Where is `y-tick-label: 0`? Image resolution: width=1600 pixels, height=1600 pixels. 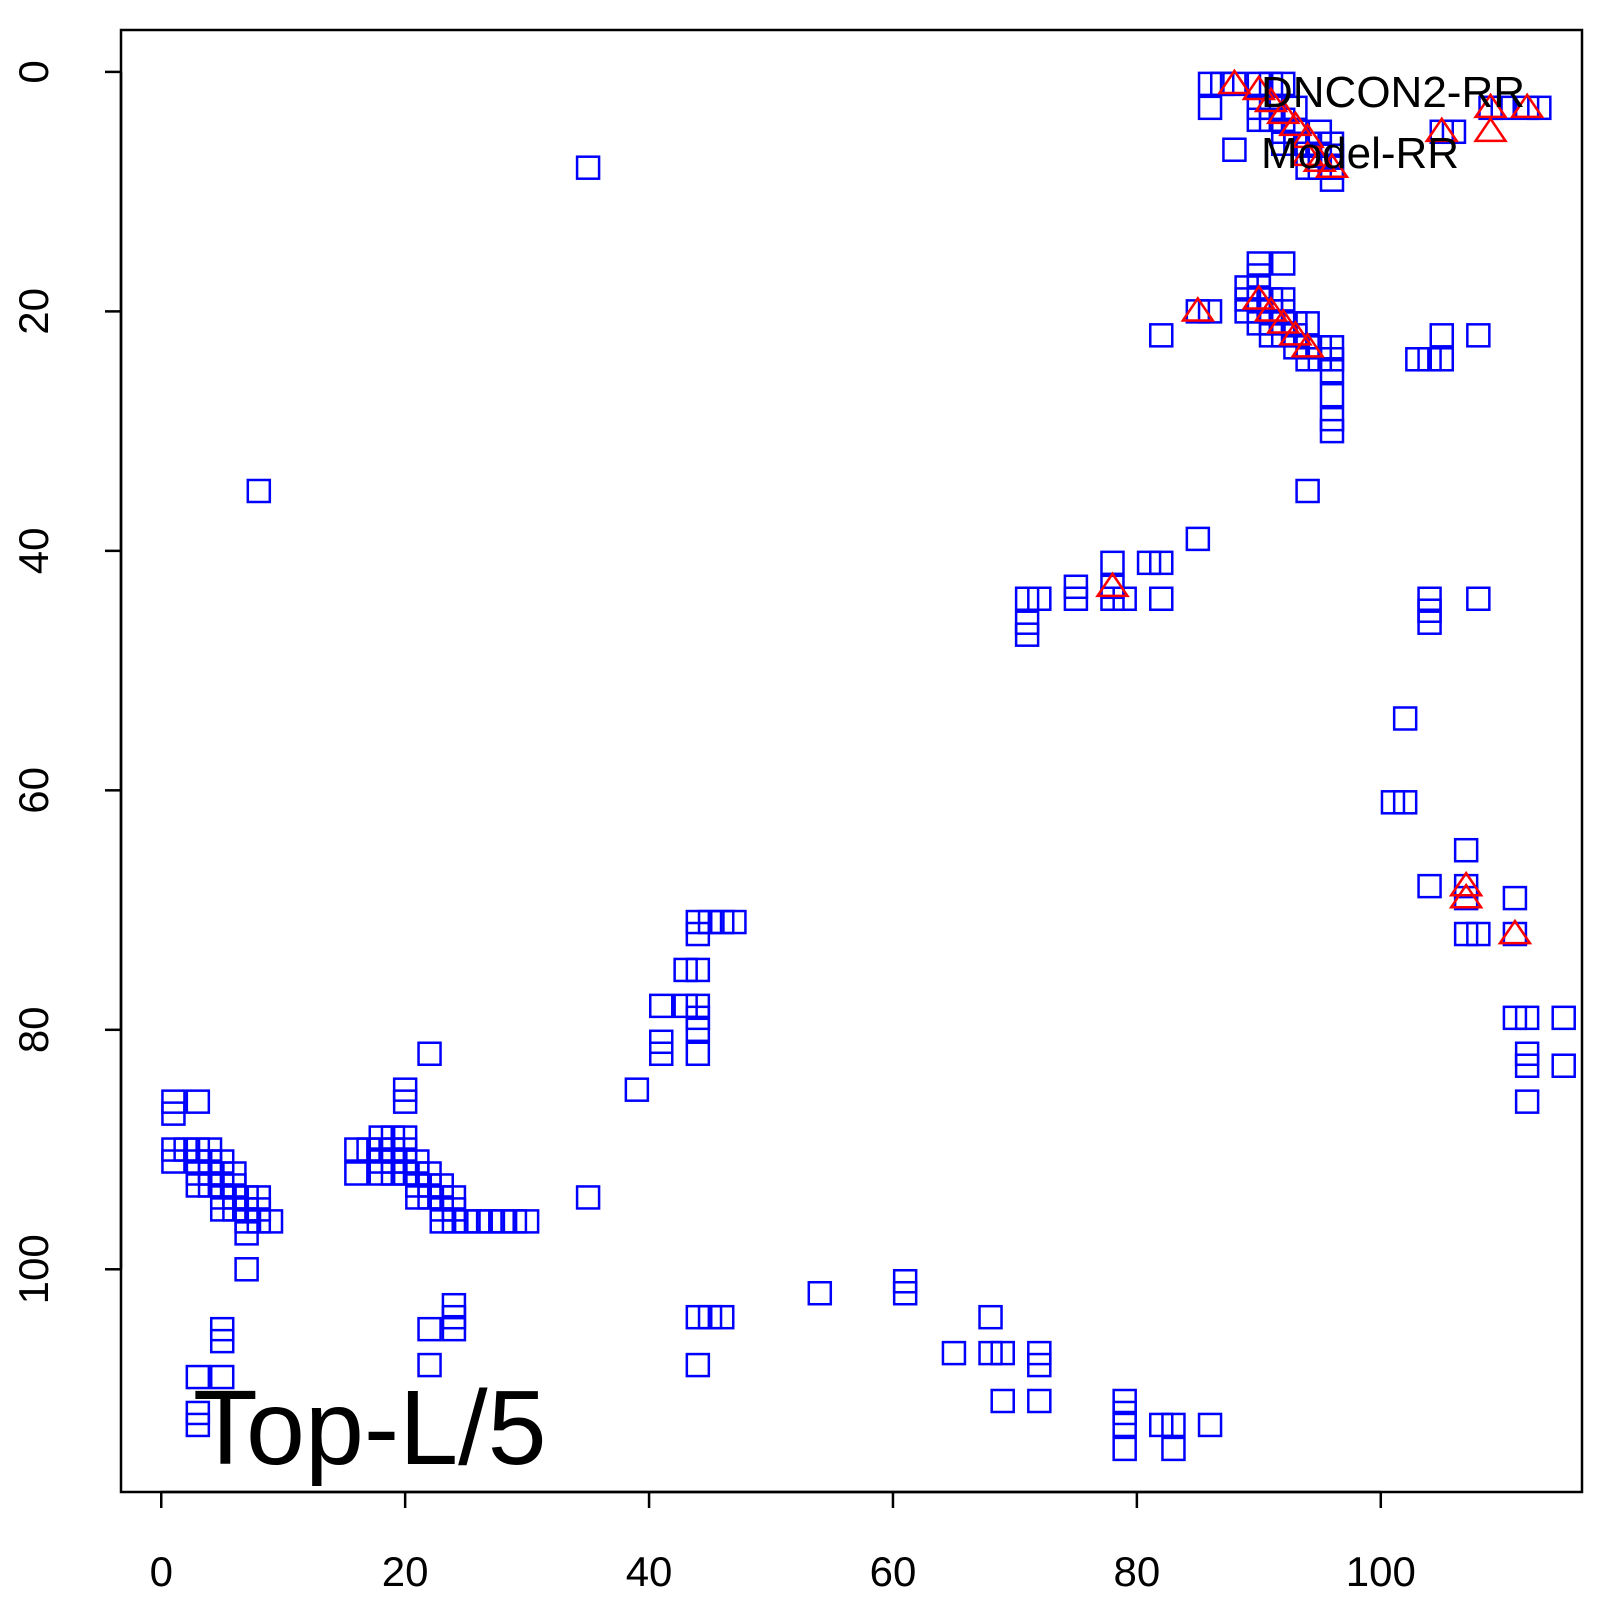 y-tick-label: 0 is located at coordinates (33, 71).